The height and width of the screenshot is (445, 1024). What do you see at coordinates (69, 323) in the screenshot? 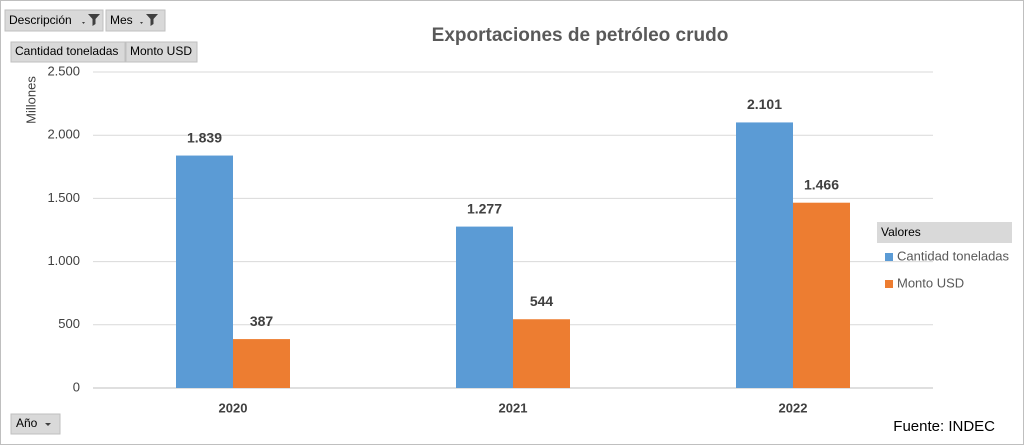
I see `y-tick-label: 500` at bounding box center [69, 323].